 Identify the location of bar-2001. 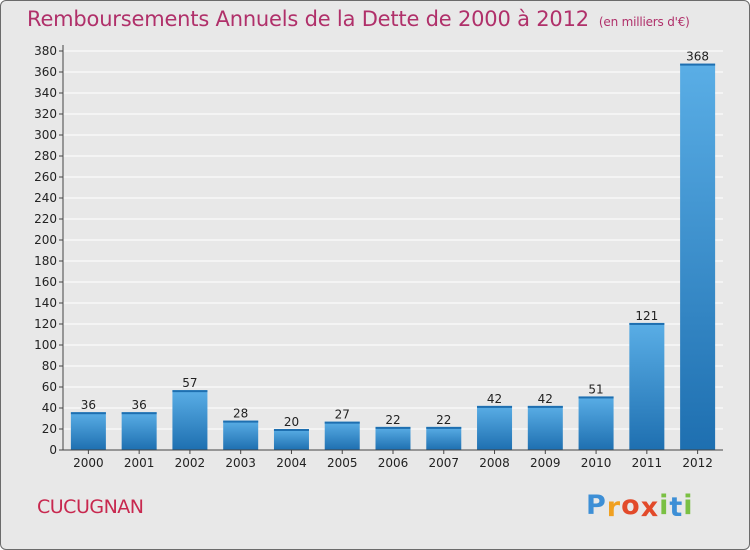
(139, 431).